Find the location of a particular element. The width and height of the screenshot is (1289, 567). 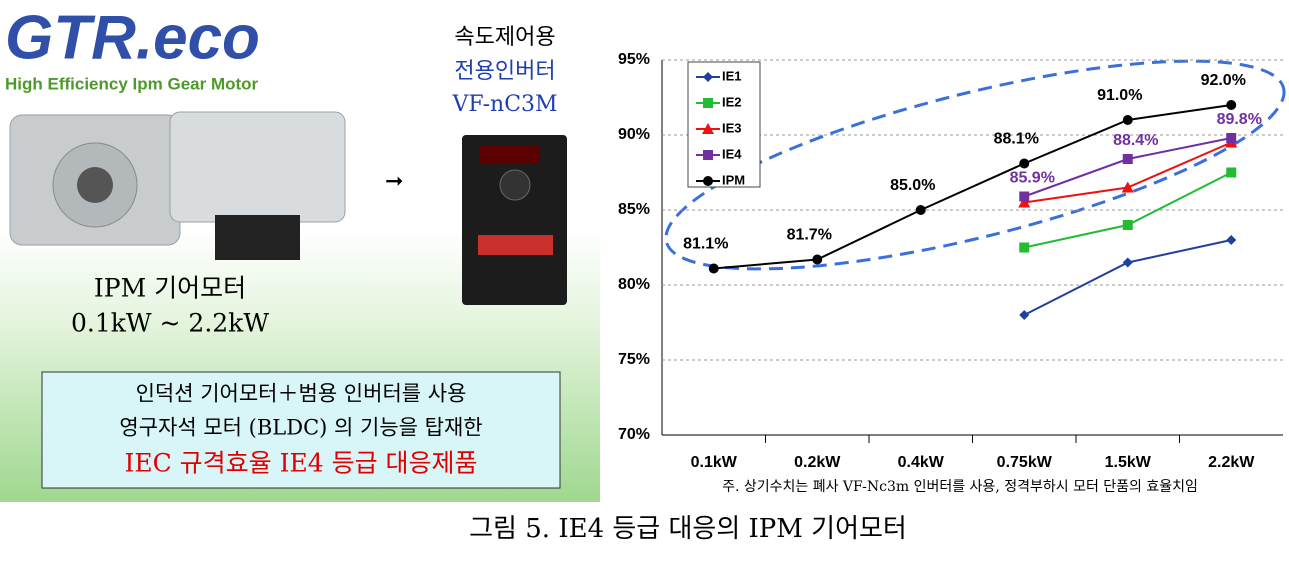

callout-line: IEC 규격효율 IE4 등급 대응제품 is located at coordinates (300, 463).